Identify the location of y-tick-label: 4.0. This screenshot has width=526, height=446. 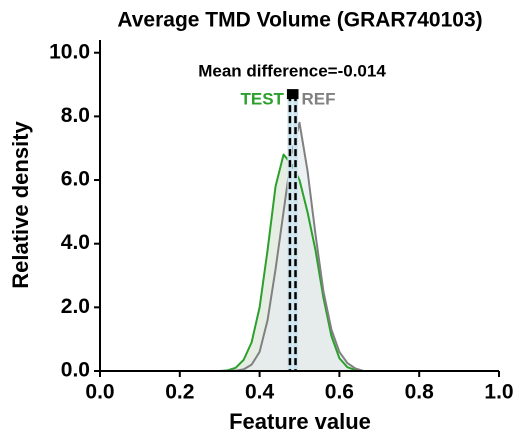
(75, 242).